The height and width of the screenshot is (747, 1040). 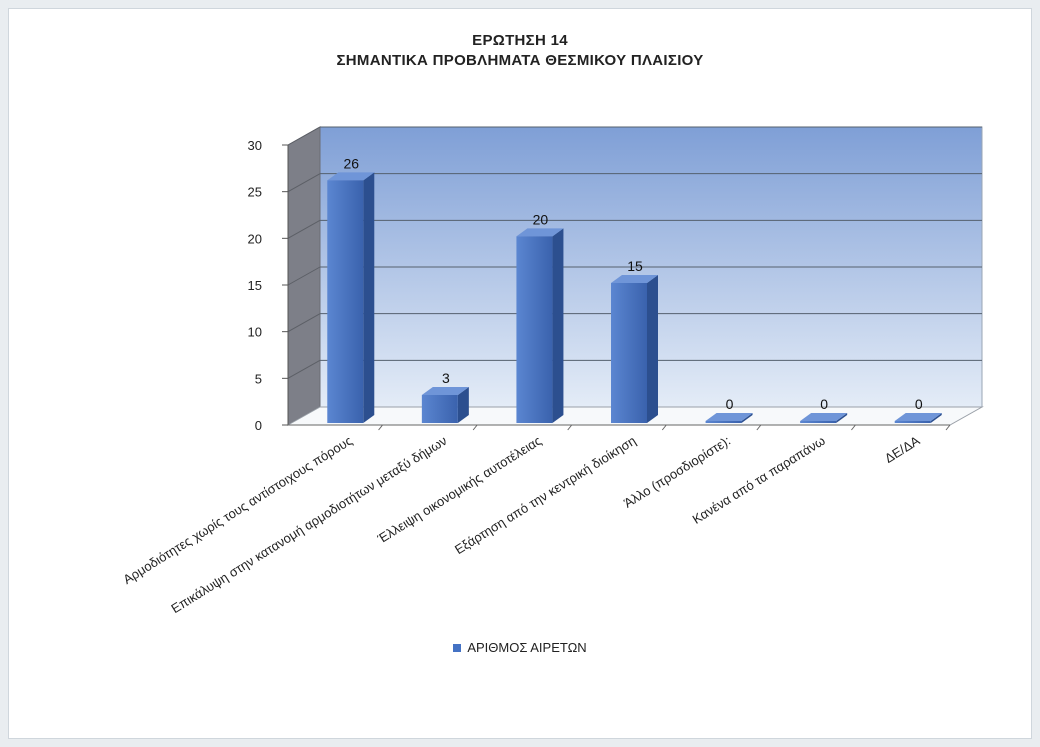 What do you see at coordinates (255, 285) in the screenshot?
I see `y-tick-label: 15` at bounding box center [255, 285].